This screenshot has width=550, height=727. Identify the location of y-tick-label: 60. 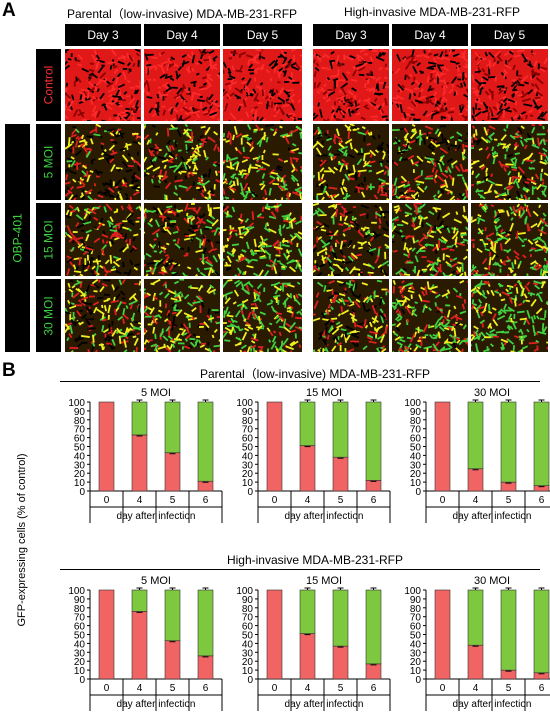
(80, 439).